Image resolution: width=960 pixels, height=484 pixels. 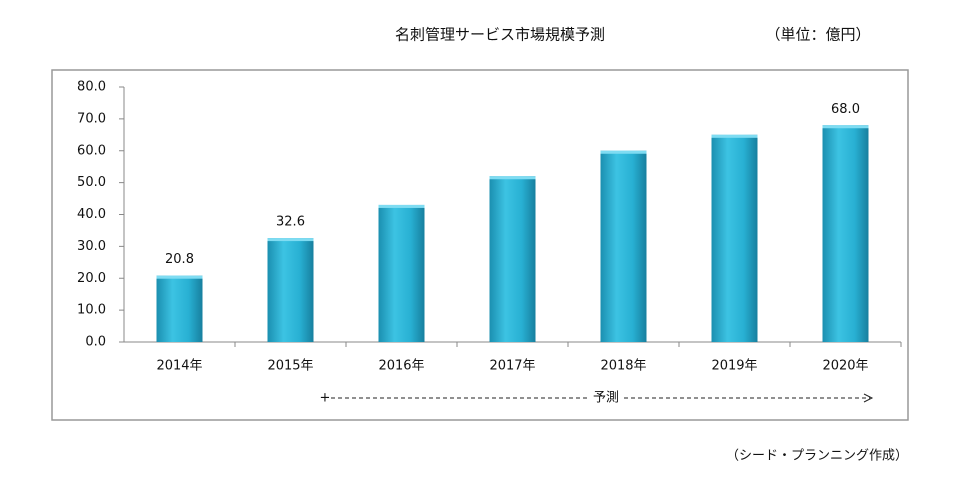 What do you see at coordinates (91, 150) in the screenshot?
I see `y-tick-label: 60.0` at bounding box center [91, 150].